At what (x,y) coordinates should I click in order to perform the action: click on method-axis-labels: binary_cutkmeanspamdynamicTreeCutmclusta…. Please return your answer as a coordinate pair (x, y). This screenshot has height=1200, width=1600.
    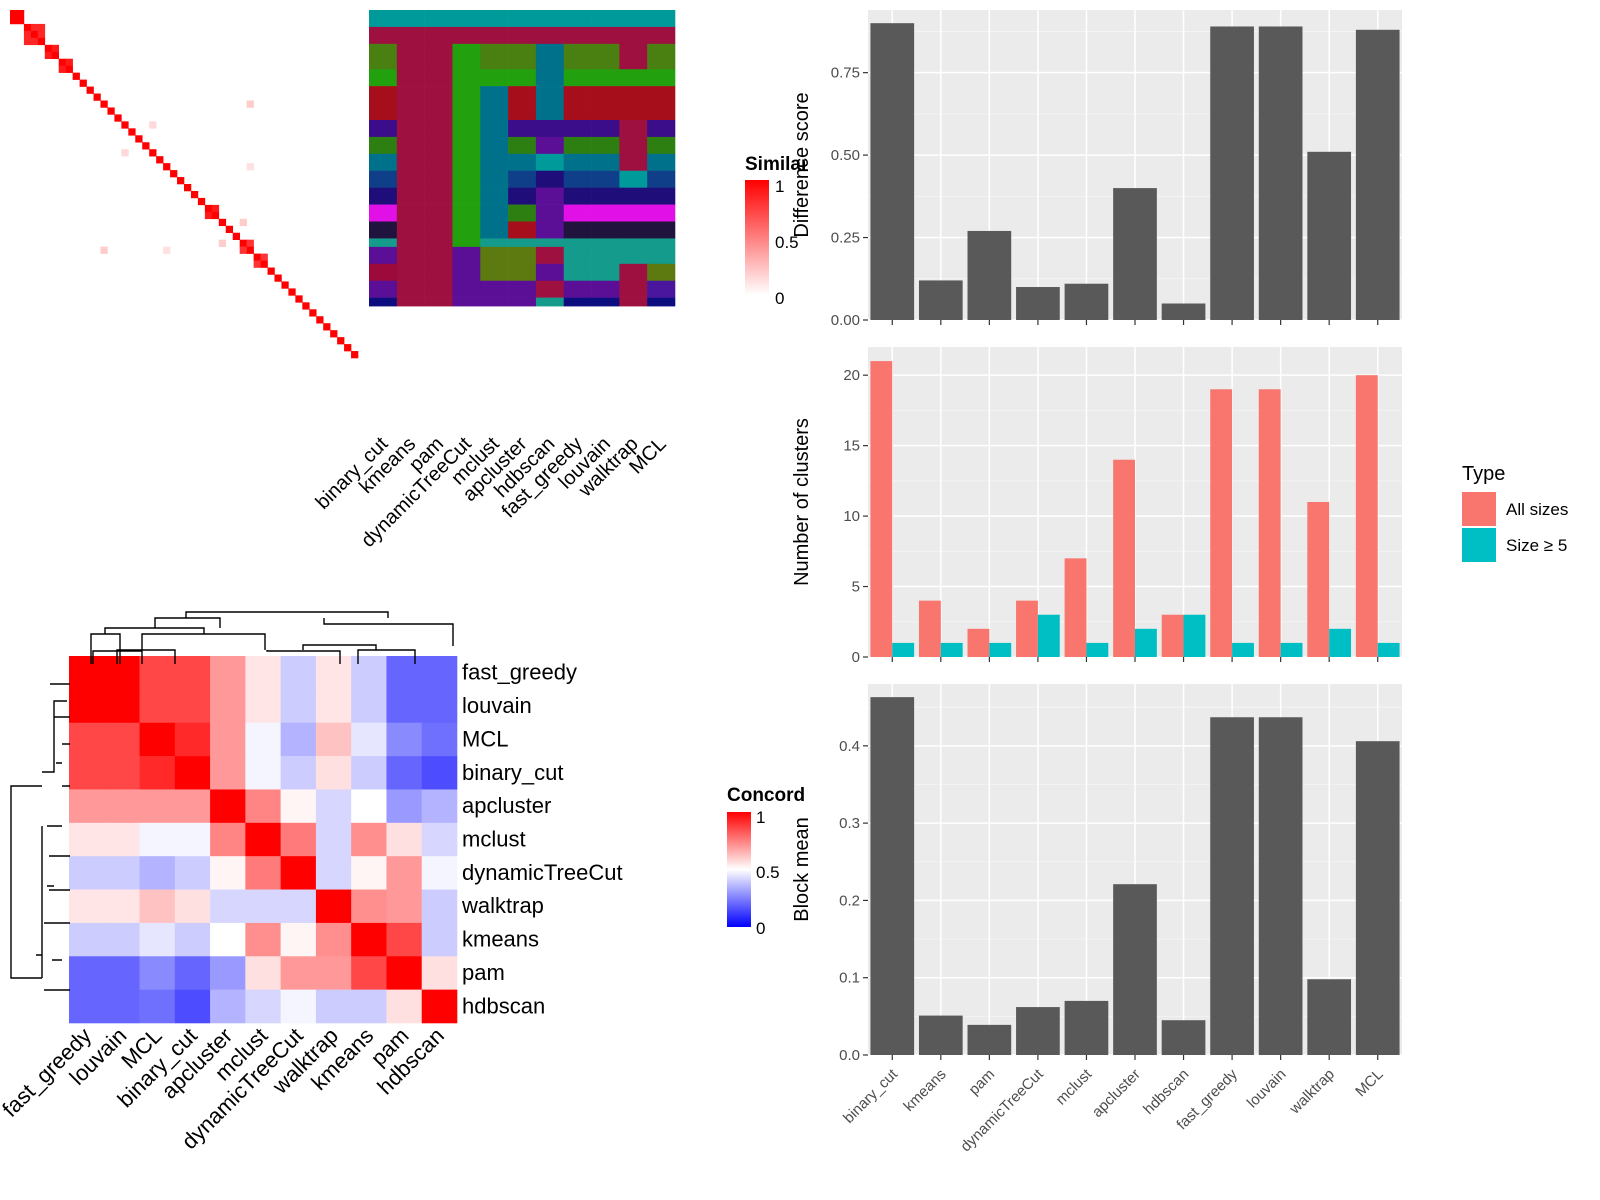
    Looking at the image, I should click on (491, 492).